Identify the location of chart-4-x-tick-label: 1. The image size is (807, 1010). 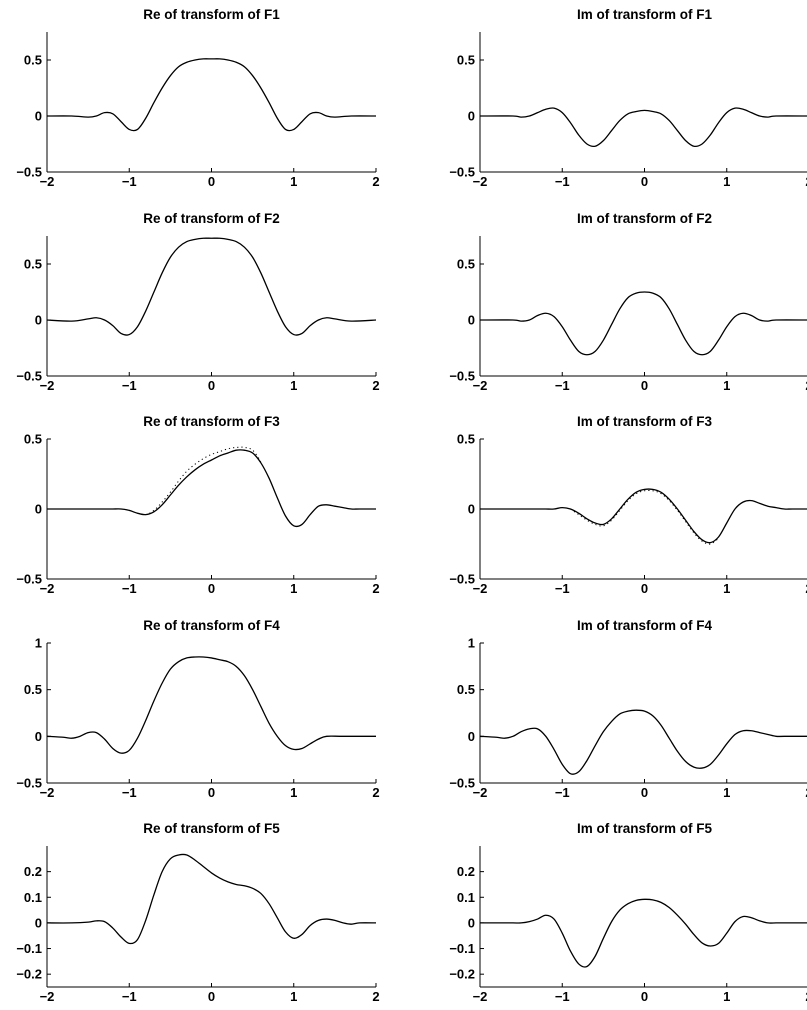
(293, 588).